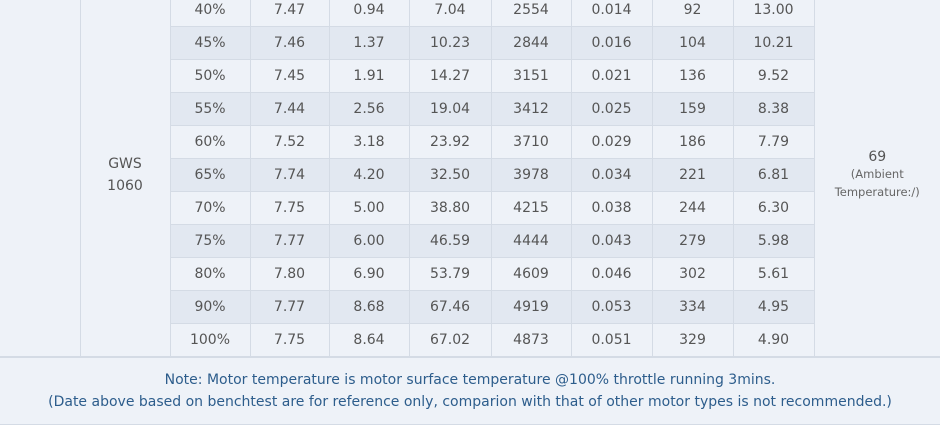  I want to click on cell: 6.90, so click(369, 274).